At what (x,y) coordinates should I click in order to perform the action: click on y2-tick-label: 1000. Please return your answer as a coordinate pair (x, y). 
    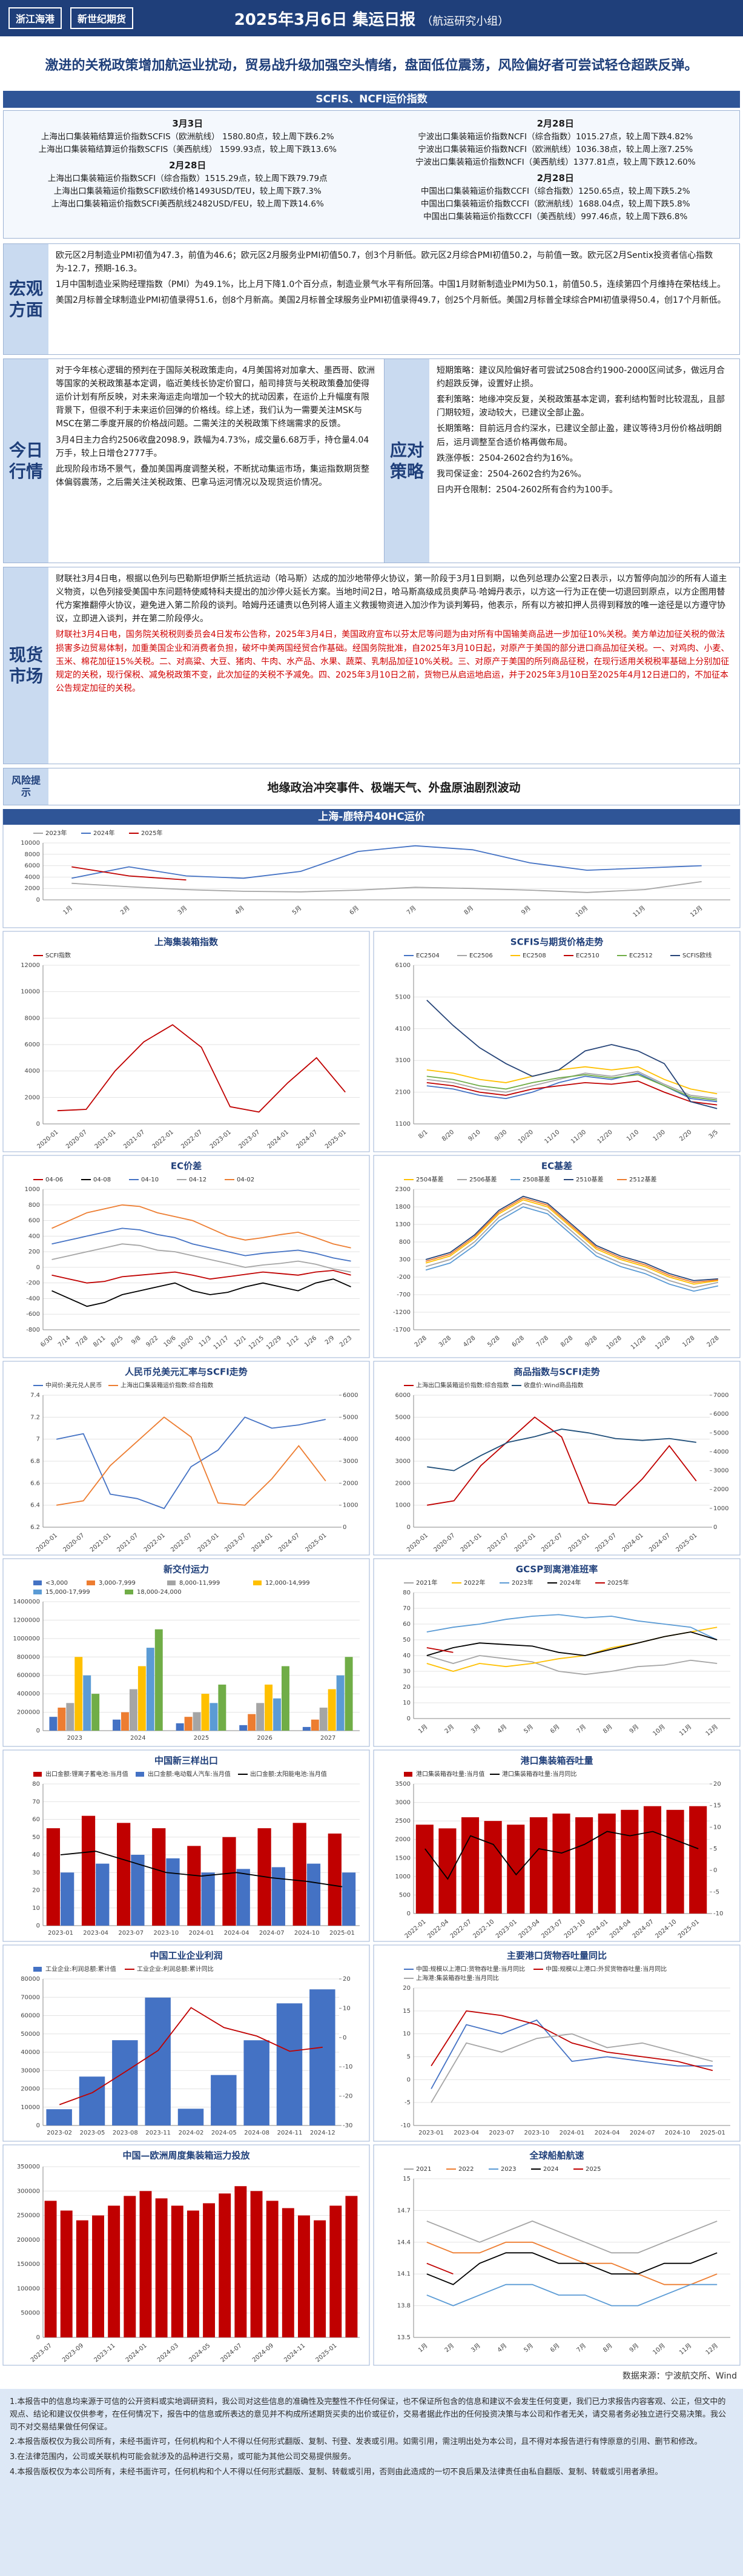
    Looking at the image, I should click on (350, 1505).